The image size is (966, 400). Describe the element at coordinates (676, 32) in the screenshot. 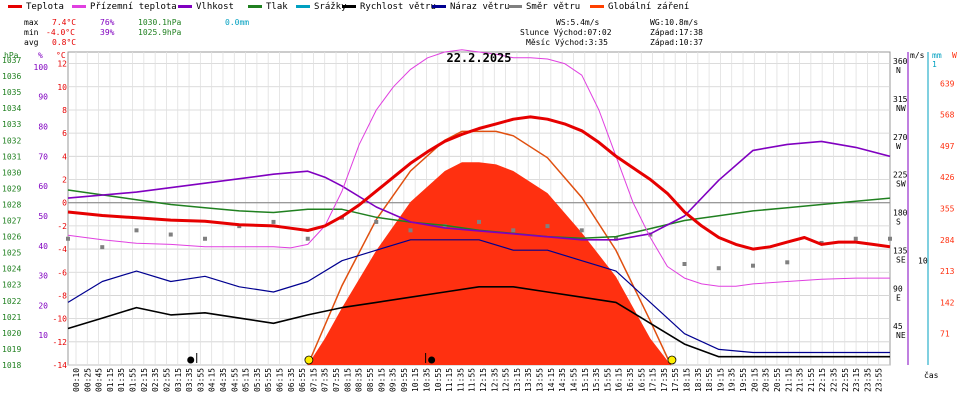

I see `stats-sunset: Západ:17:38` at that location.